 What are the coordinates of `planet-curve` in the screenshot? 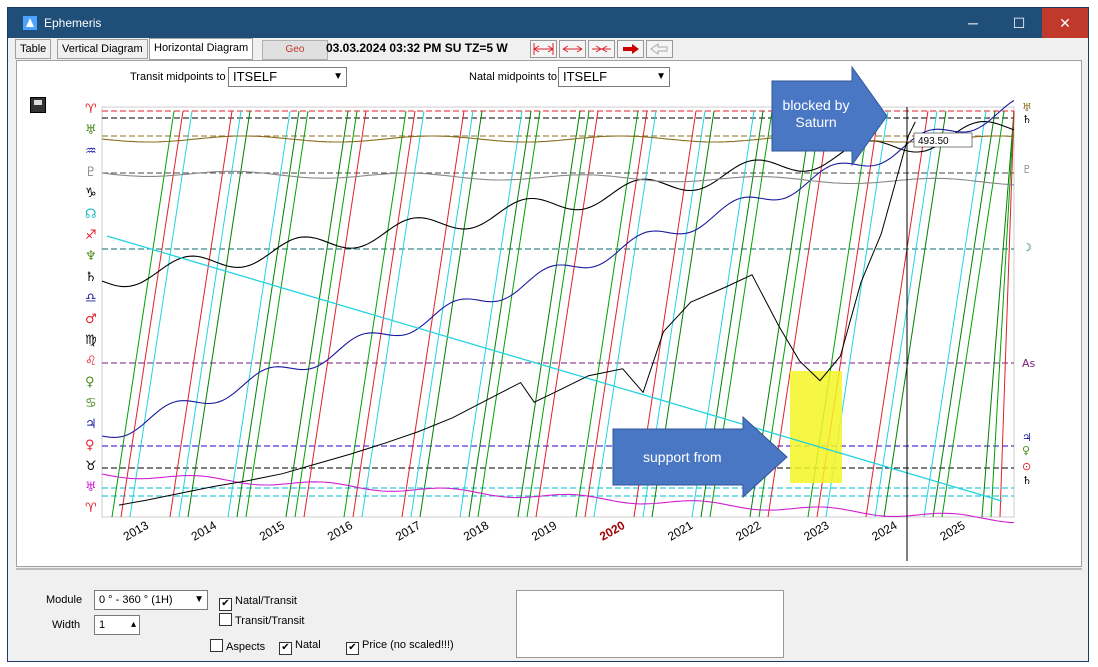 It's located at (558, 498).